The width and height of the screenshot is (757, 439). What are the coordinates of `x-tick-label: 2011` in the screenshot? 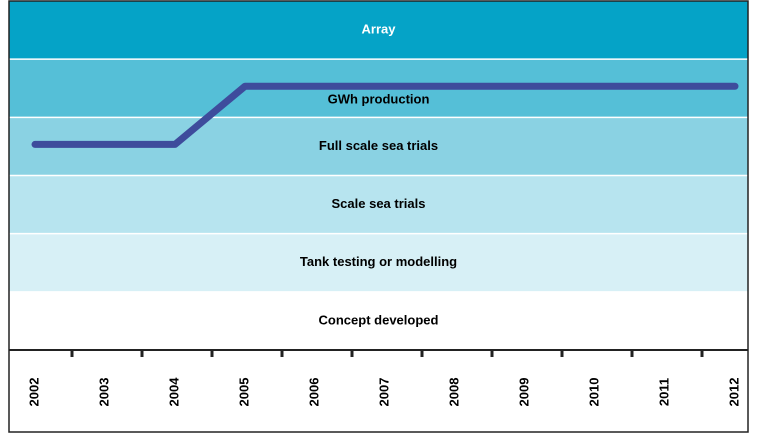 It's located at (663, 392).